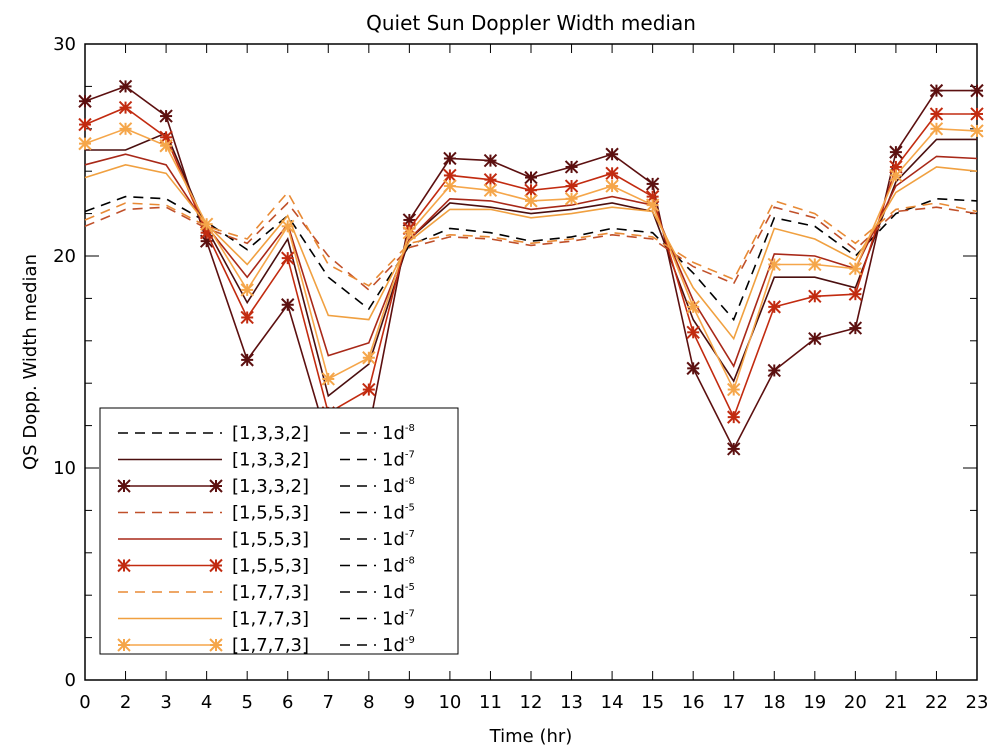 The height and width of the screenshot is (749, 996). Describe the element at coordinates (84, 702) in the screenshot. I see `x-tick-label: 0` at that location.